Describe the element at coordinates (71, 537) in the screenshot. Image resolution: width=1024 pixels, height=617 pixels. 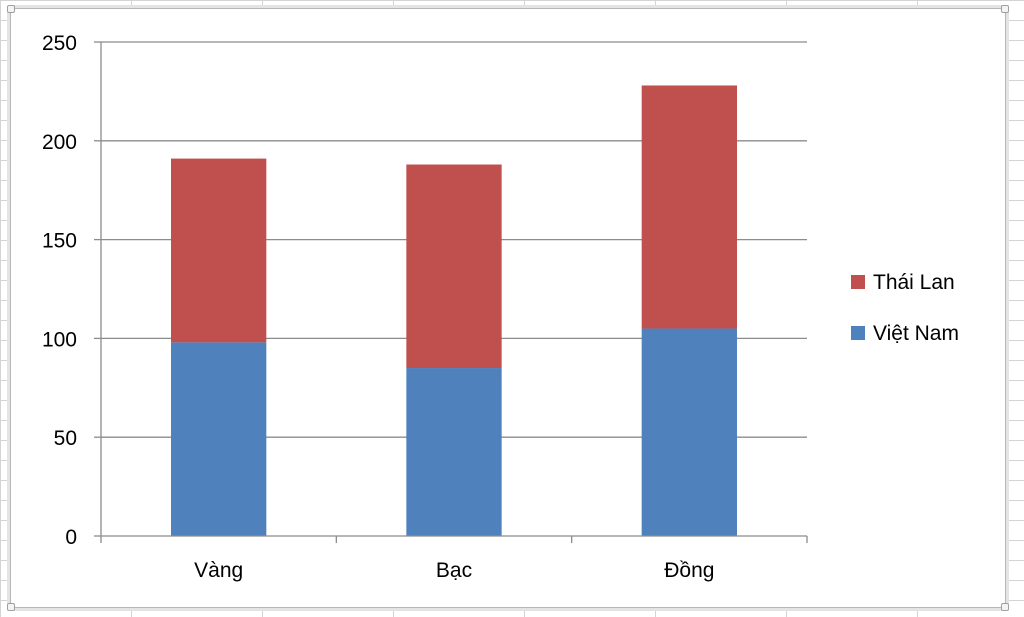
I see `y-tick-label: 0` at that location.